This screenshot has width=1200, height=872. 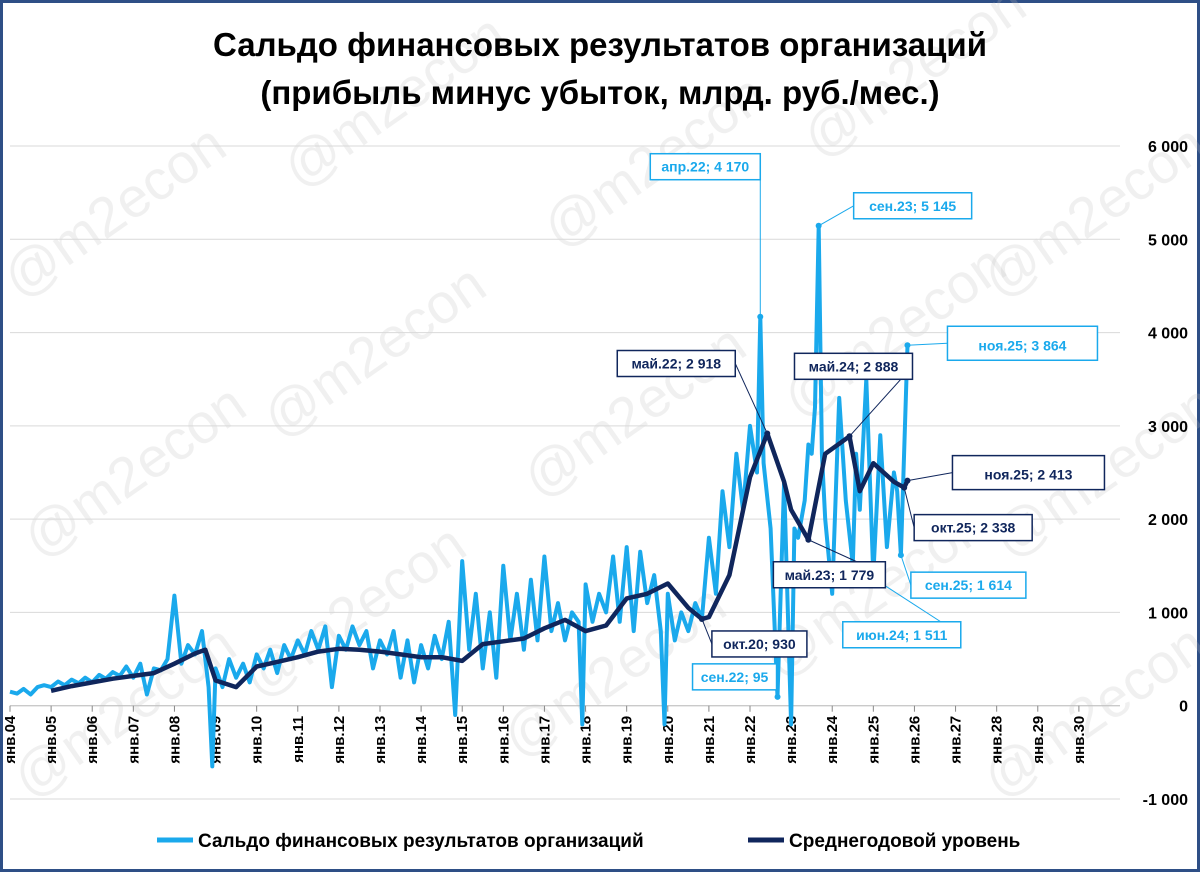 I want to click on annotation-label: апр.22; 4 170, so click(x=706, y=236).